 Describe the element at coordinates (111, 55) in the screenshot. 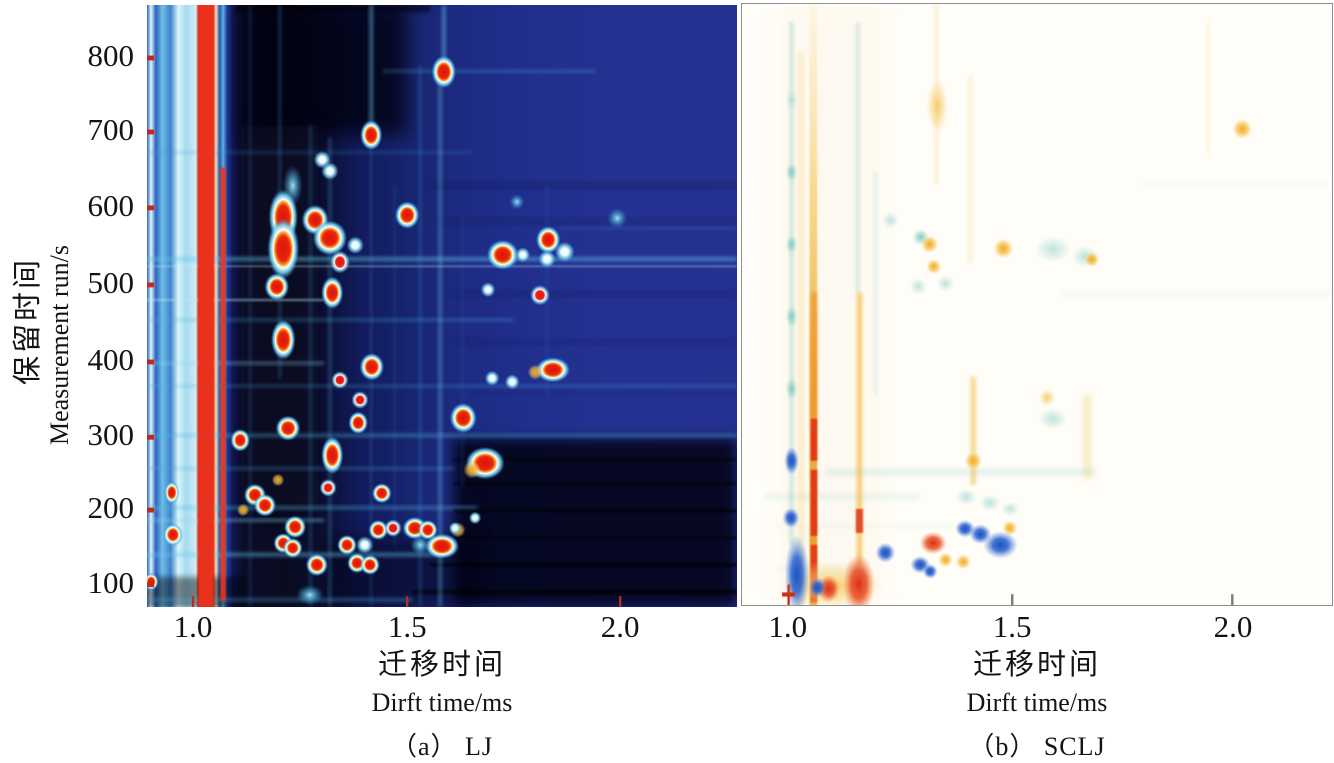

I see `y-tick-label-800: 800` at that location.